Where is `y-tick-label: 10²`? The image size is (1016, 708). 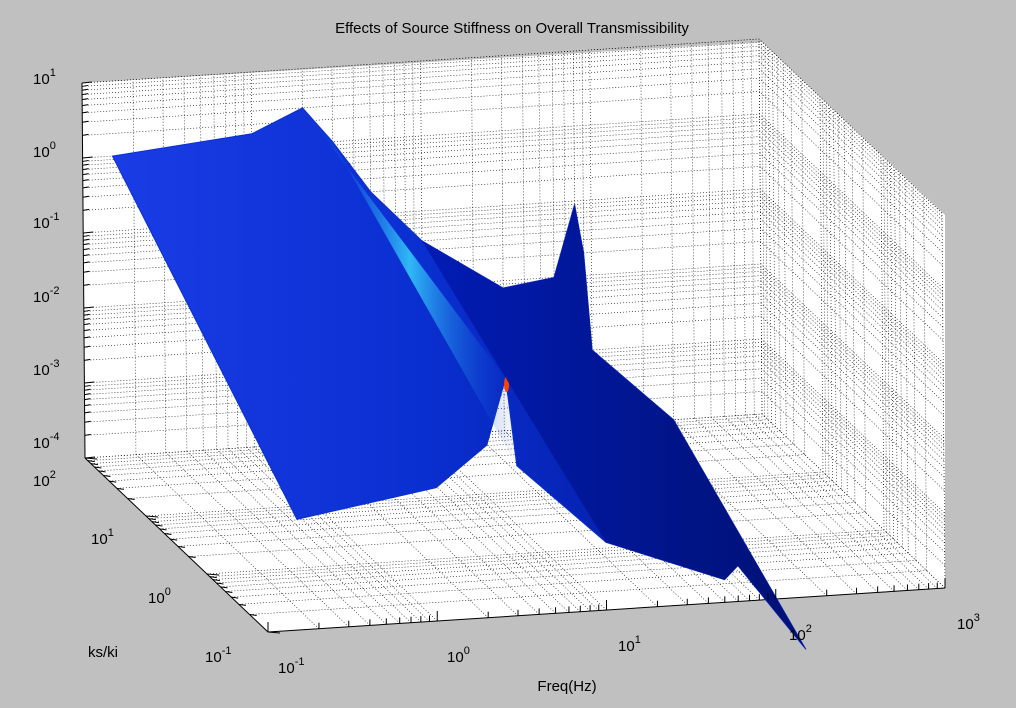 y-tick-label: 10² is located at coordinates (44, 479).